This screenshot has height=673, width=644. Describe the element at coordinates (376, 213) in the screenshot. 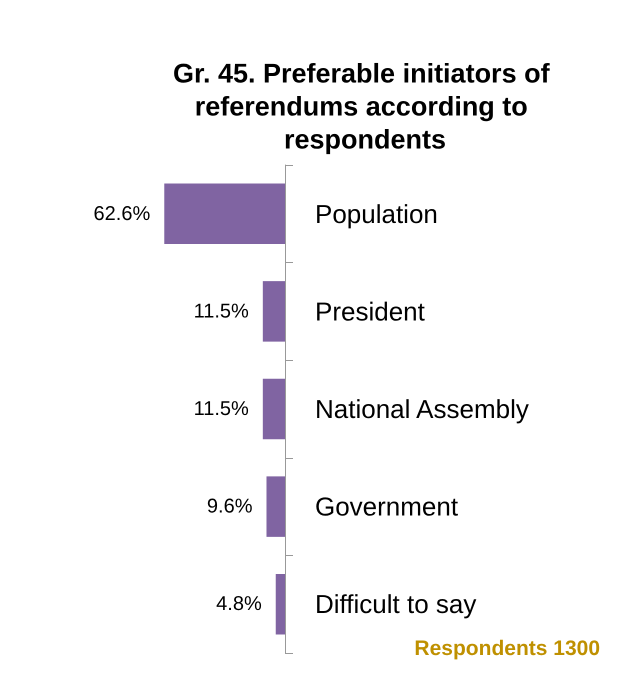

I see `y-tick-label: Population` at that location.